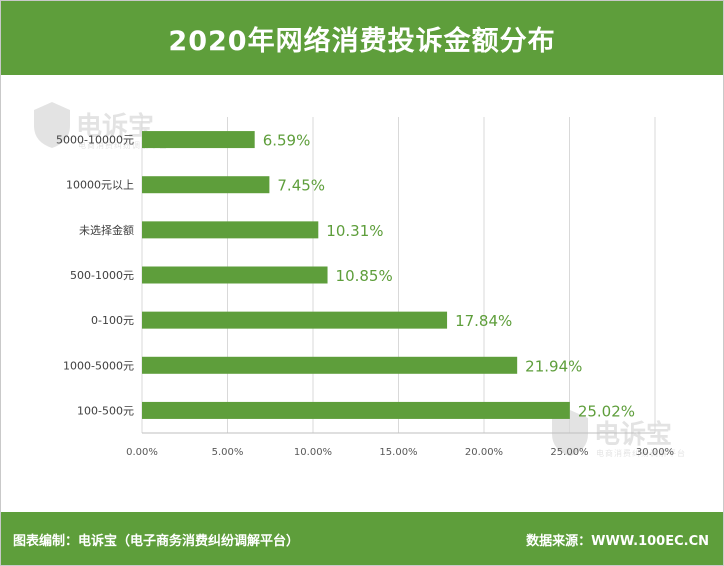 The width and height of the screenshot is (724, 566). I want to click on data-label: 10.31%, so click(354, 231).